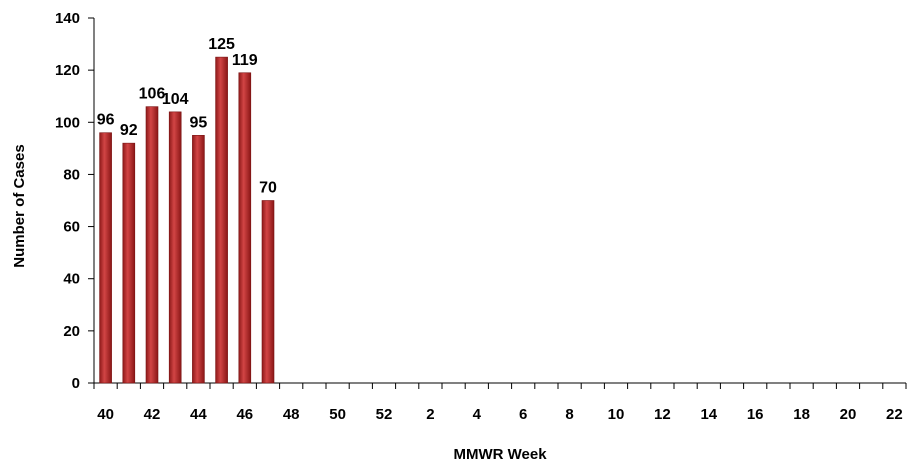 Image resolution: width=916 pixels, height=464 pixels. What do you see at coordinates (199, 122) in the screenshot?
I see `data-label: 95` at bounding box center [199, 122].